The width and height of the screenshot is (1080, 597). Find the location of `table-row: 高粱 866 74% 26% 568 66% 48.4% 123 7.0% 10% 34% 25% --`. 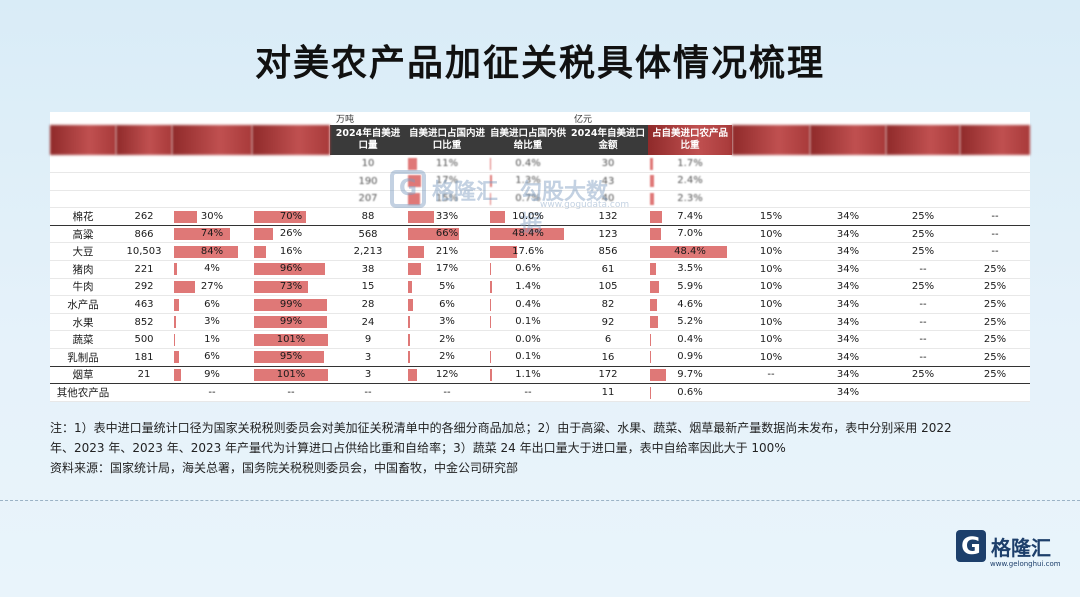

table-row: 高粱 866 74% 26% 568 66% 48.4% 123 7.0% 10% 34% 25% -- is located at coordinates (540, 234).